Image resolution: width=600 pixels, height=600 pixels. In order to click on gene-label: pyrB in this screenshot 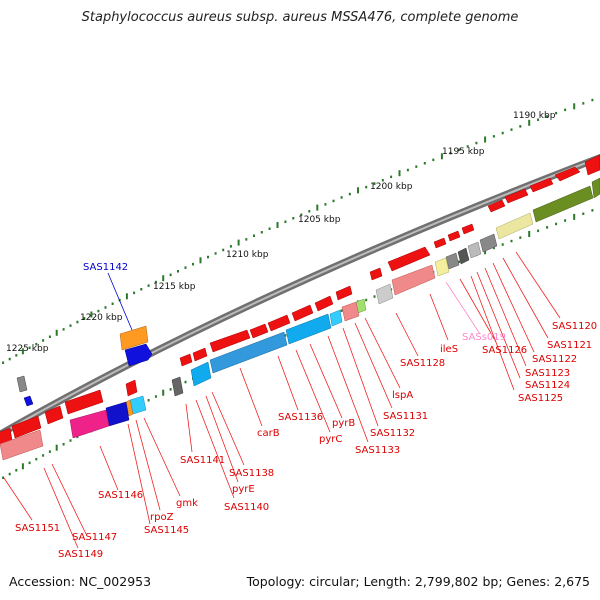, I will do `click(343, 423)`.